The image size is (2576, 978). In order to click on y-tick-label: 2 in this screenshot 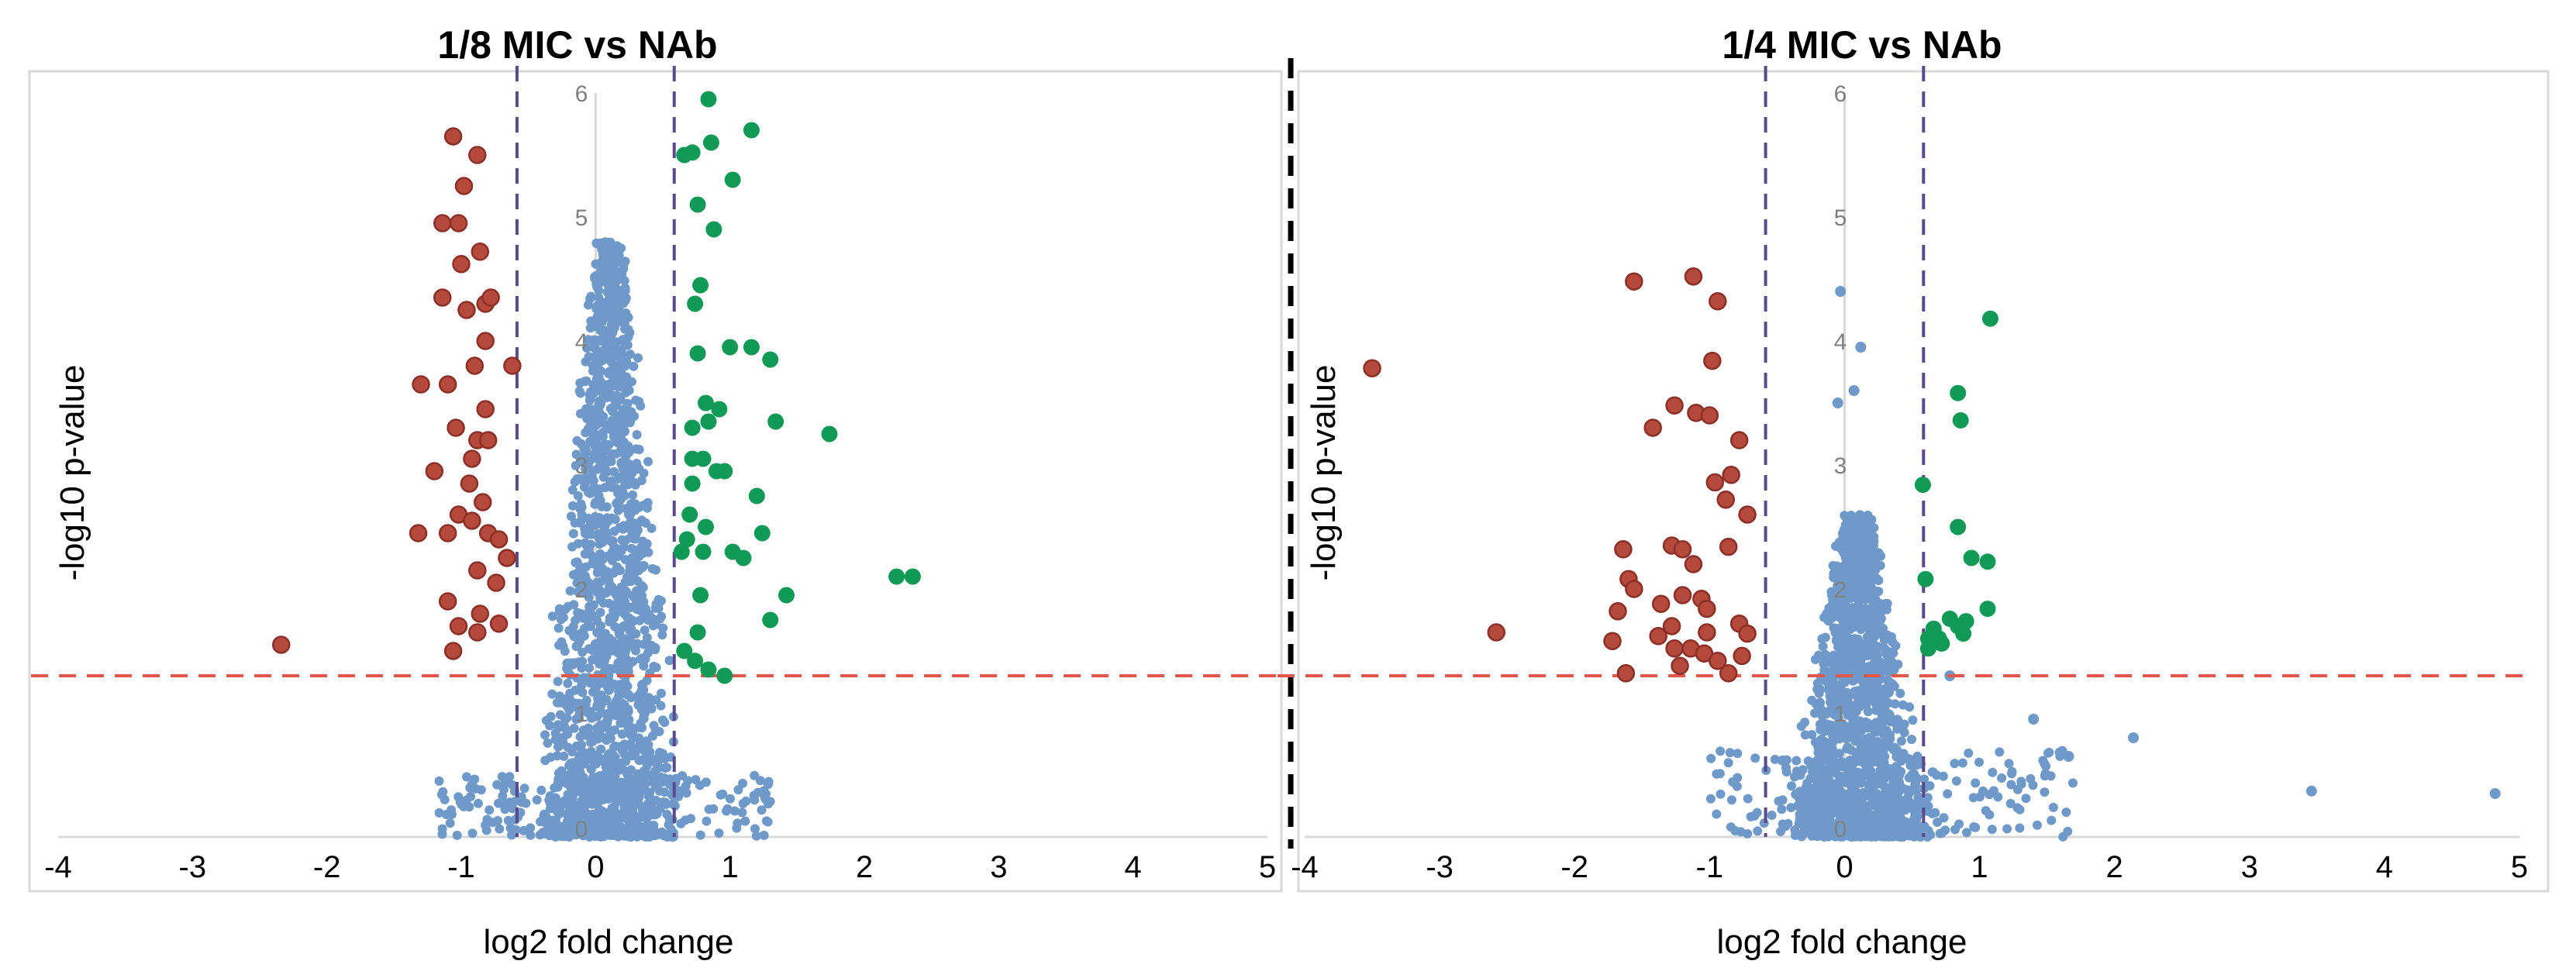, I will do `click(1840, 590)`.